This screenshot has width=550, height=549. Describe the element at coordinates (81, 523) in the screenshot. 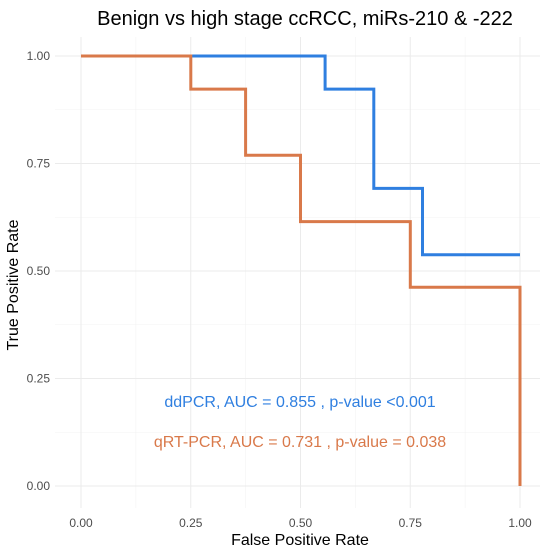

I see `x-tick-label: 0.00` at that location.